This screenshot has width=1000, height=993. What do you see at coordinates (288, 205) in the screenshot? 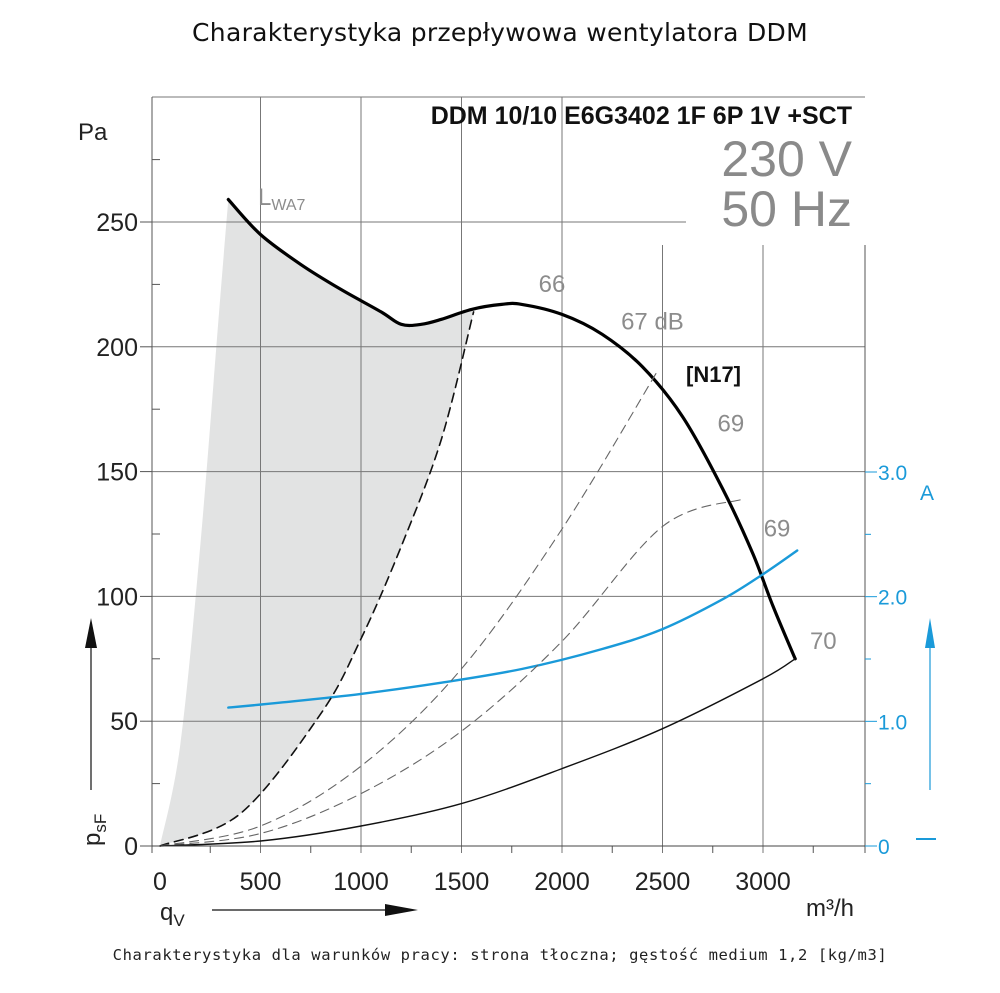
I see `sound-power-sub: WA7` at bounding box center [288, 205].